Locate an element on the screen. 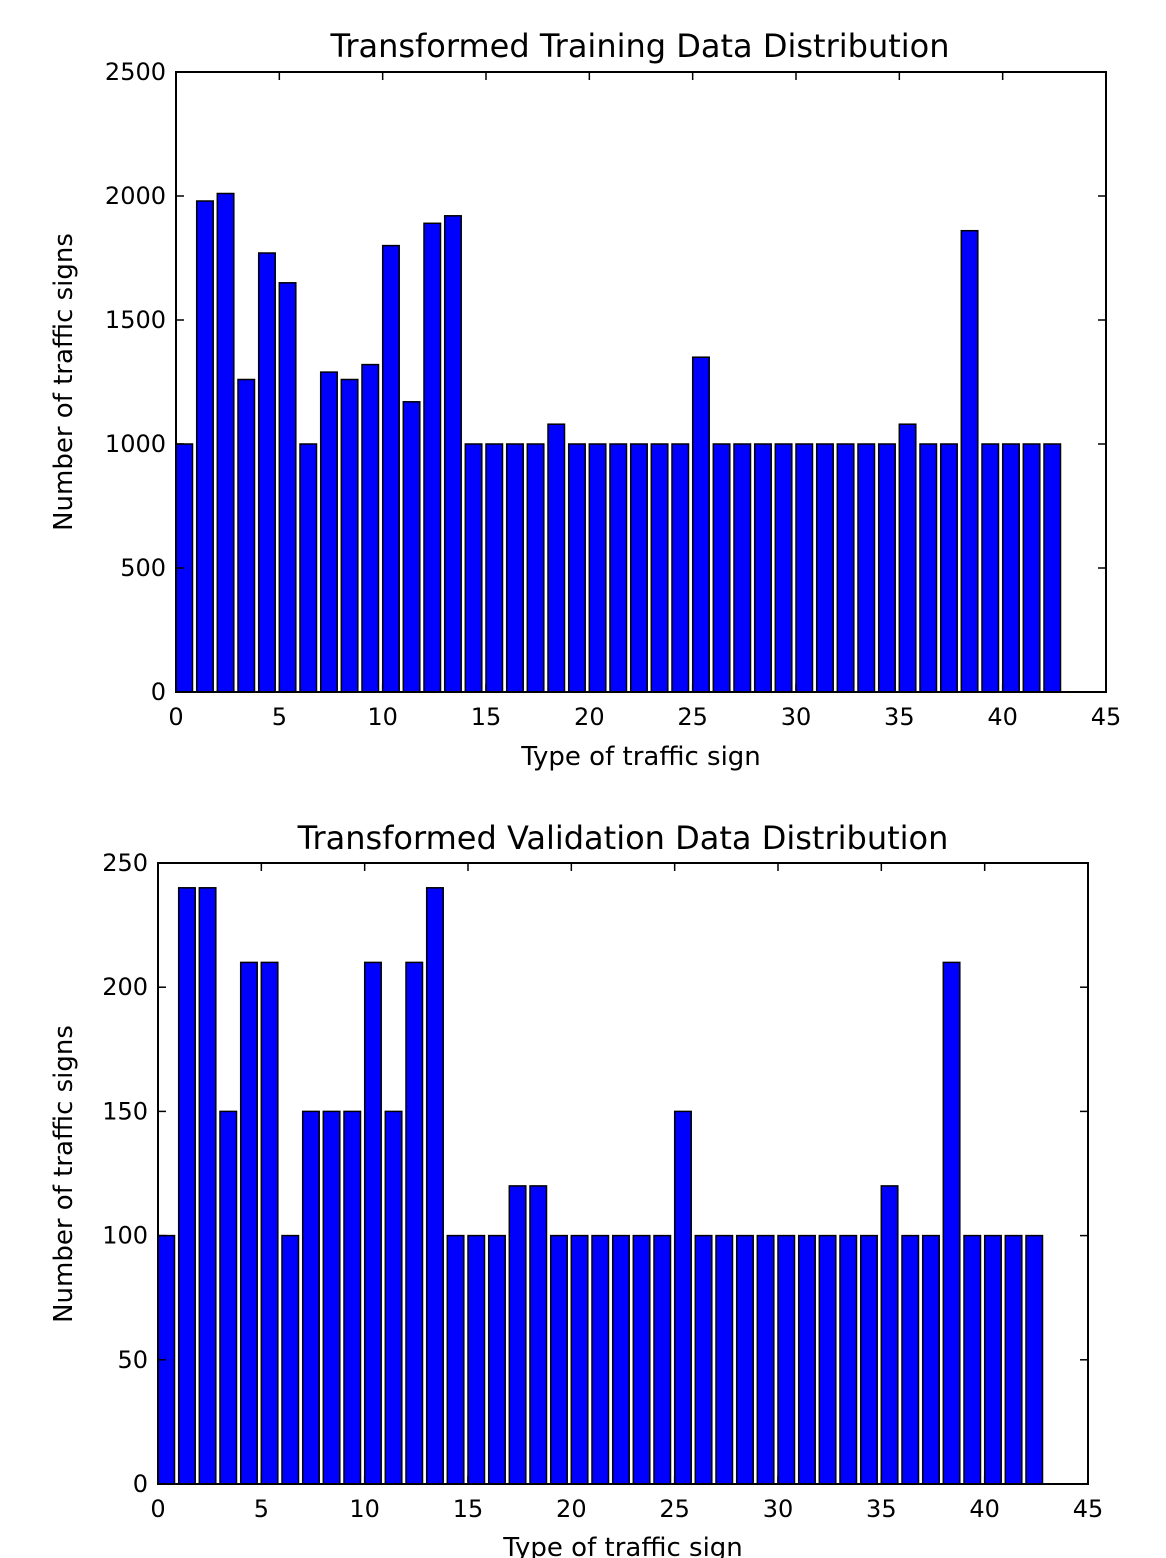 The image size is (1166, 1558). x-tick-label: 45 is located at coordinates (1106, 717).